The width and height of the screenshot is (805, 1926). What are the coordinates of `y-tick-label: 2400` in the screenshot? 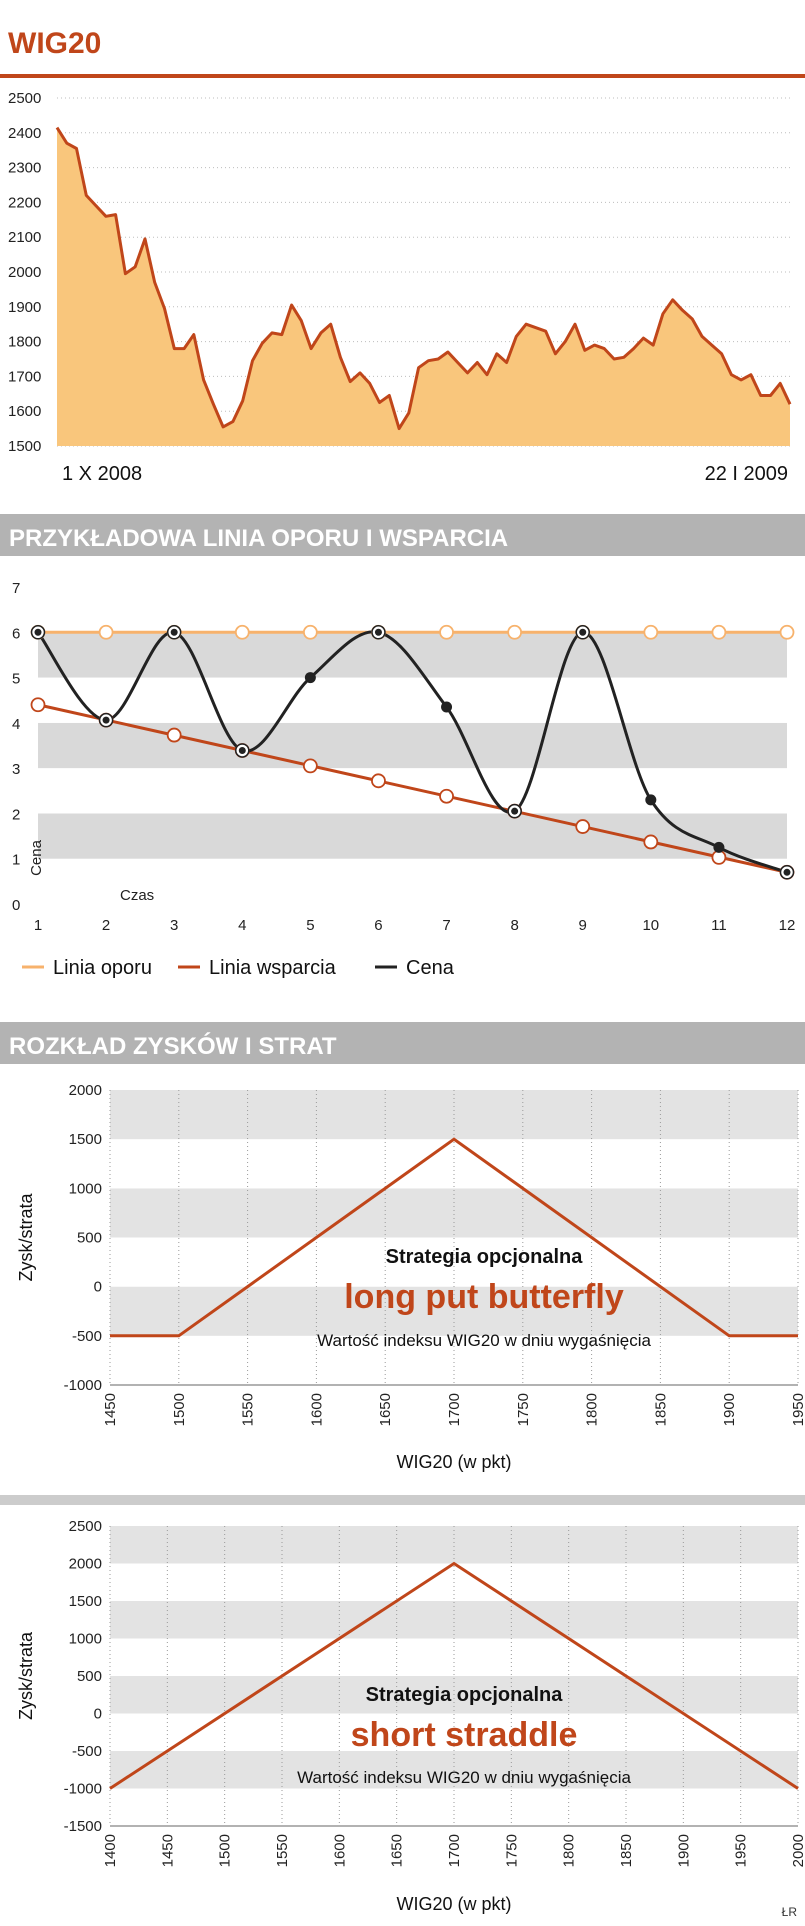 It's located at (24, 133).